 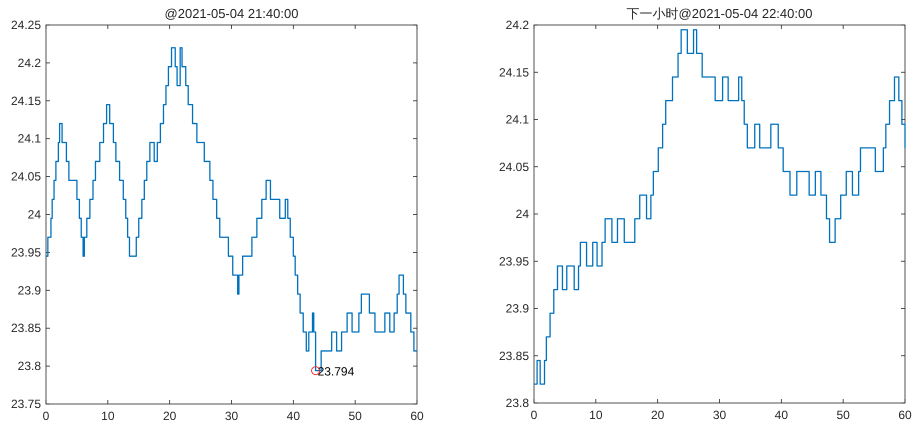 What do you see at coordinates (719, 13) in the screenshot?
I see `chart-title: 下一小时@2021-05-04 22:40:00` at bounding box center [719, 13].